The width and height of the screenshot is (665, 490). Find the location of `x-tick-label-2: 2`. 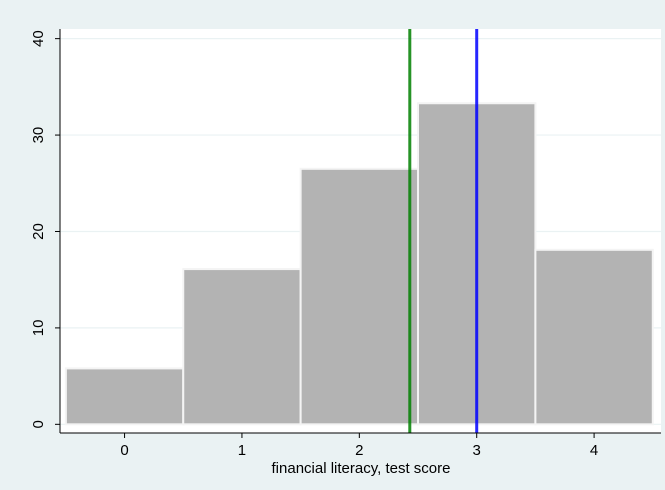

x-tick-label-2: 2 is located at coordinates (359, 450).